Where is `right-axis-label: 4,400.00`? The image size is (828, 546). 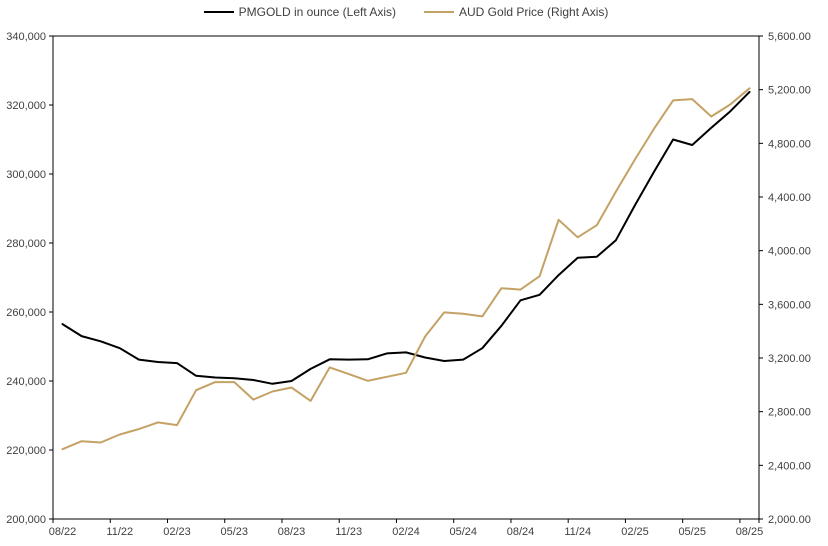
right-axis-label: 4,400.00 is located at coordinates (789, 198).